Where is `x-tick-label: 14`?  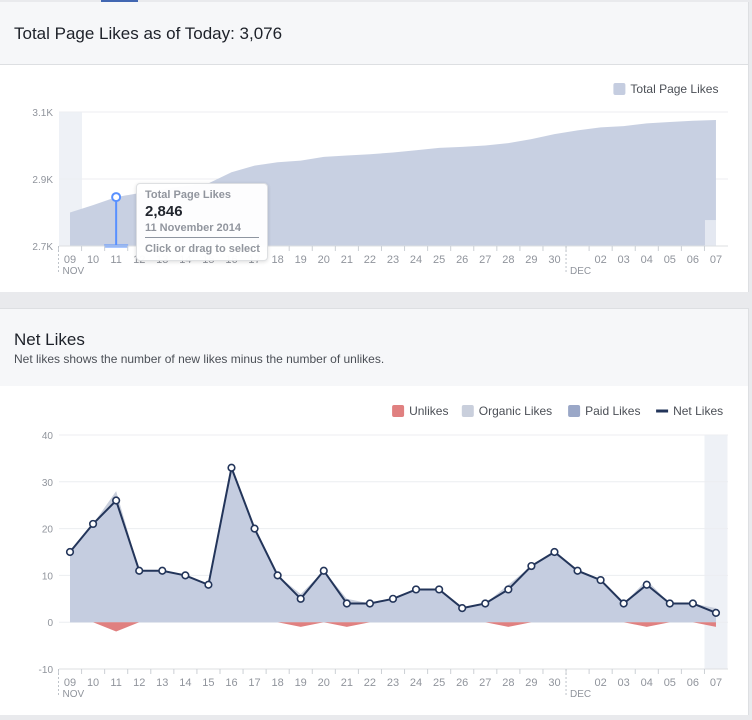
x-tick-label: 14 is located at coordinates (185, 683).